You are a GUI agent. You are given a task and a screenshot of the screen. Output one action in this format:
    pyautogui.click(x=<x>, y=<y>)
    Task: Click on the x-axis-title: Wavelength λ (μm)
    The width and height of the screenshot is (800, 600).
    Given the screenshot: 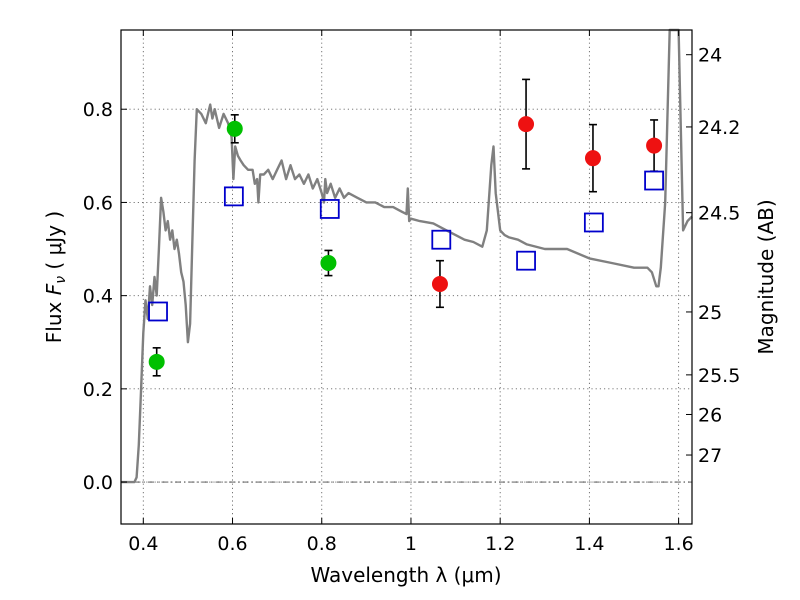 What is the action you would take?
    pyautogui.click(x=405, y=575)
    